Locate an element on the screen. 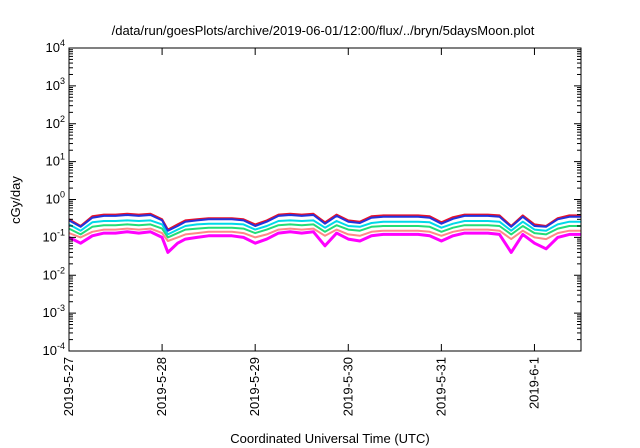 The width and height of the screenshot is (640, 448). series-layer is located at coordinates (324, 233).